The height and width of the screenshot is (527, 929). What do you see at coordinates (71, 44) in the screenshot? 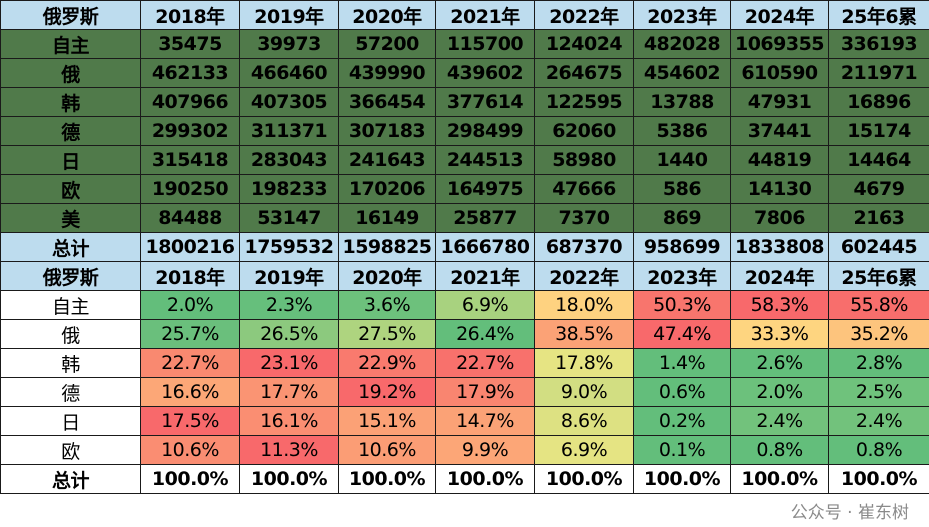
I see `row-label: 自主` at bounding box center [71, 44].